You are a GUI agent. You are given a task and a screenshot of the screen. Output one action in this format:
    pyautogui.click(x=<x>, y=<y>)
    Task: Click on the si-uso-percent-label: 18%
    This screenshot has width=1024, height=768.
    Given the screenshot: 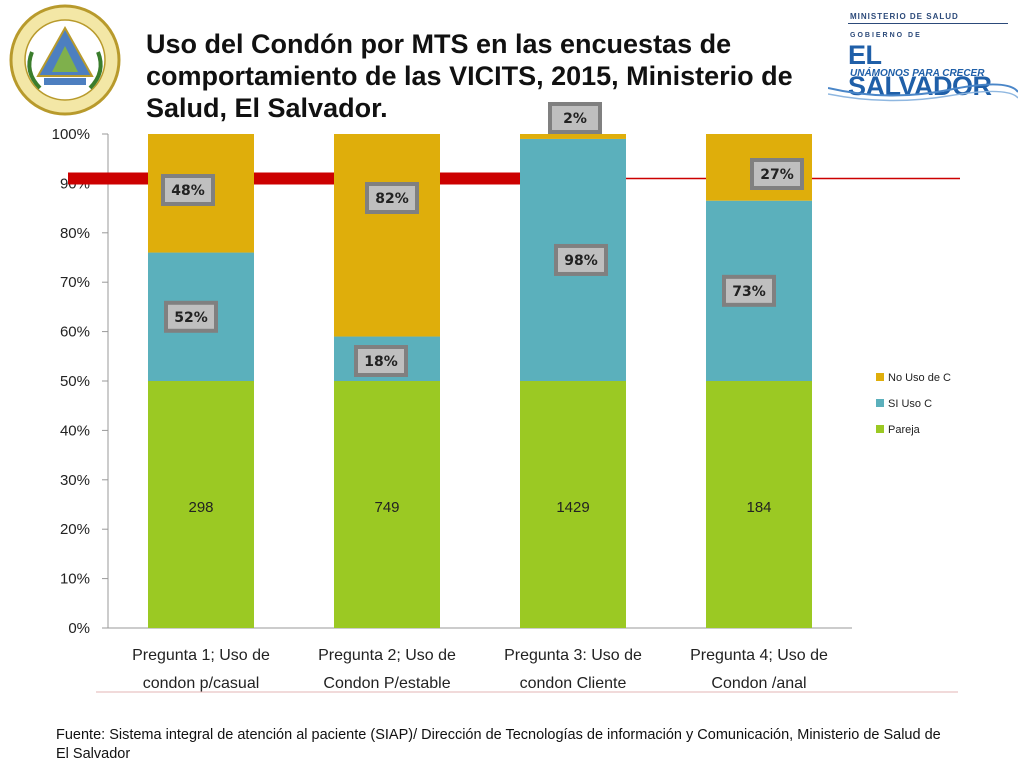 What is the action you would take?
    pyautogui.click(x=381, y=362)
    